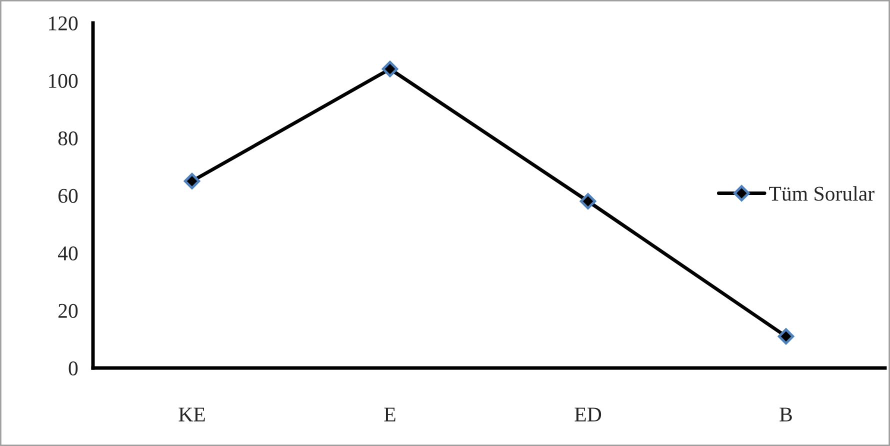  What do you see at coordinates (588, 415) in the screenshot?
I see `x-tick-label: ED` at bounding box center [588, 415].